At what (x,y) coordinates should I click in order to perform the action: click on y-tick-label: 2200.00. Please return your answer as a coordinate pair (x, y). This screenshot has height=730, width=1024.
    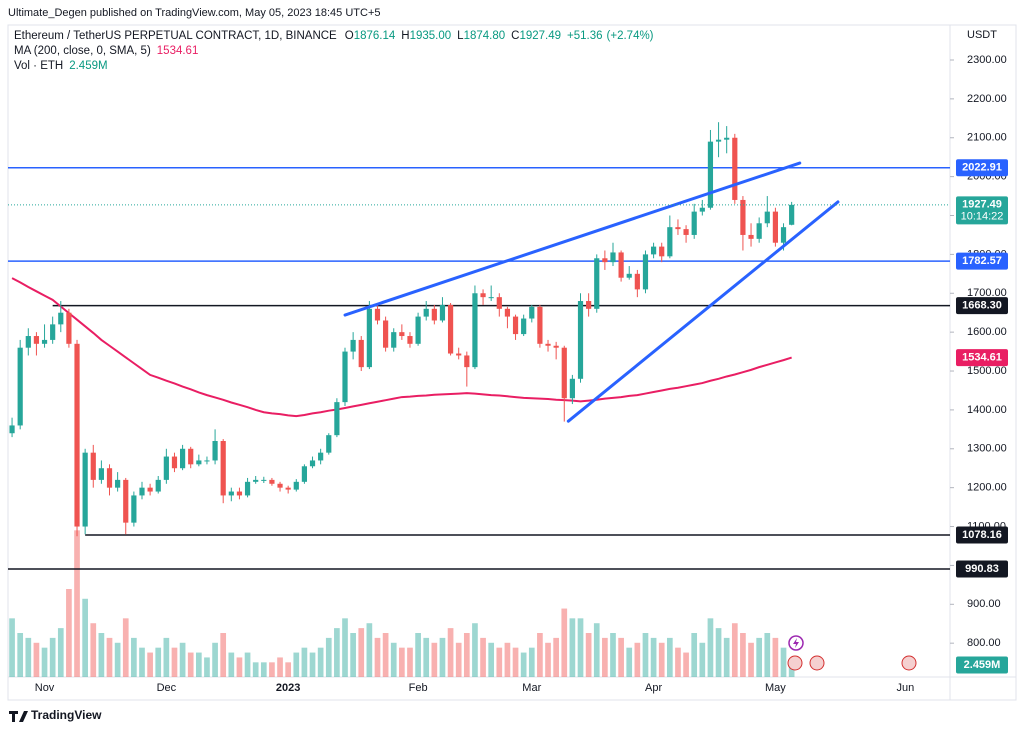
    Looking at the image, I should click on (987, 99).